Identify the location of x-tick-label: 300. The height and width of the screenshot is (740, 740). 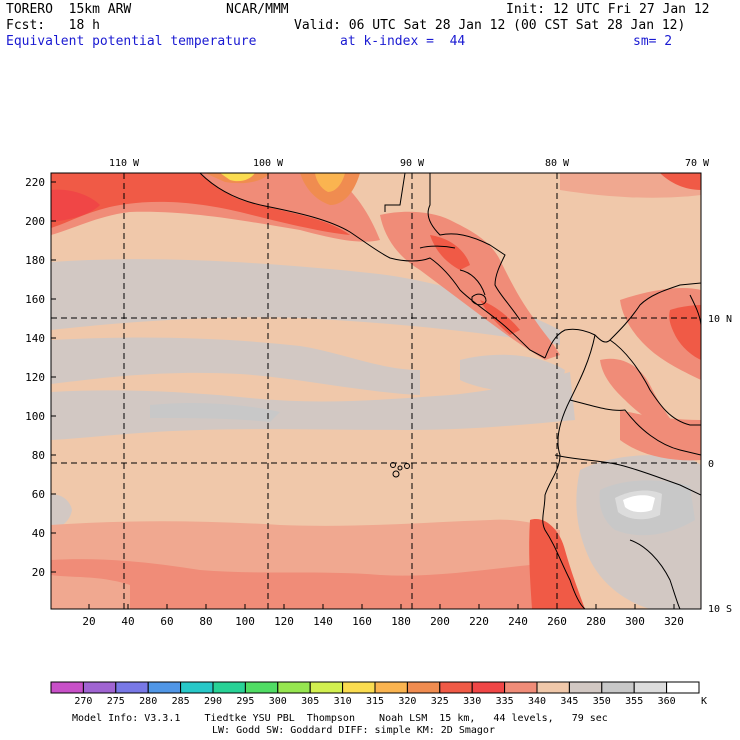
(635, 621).